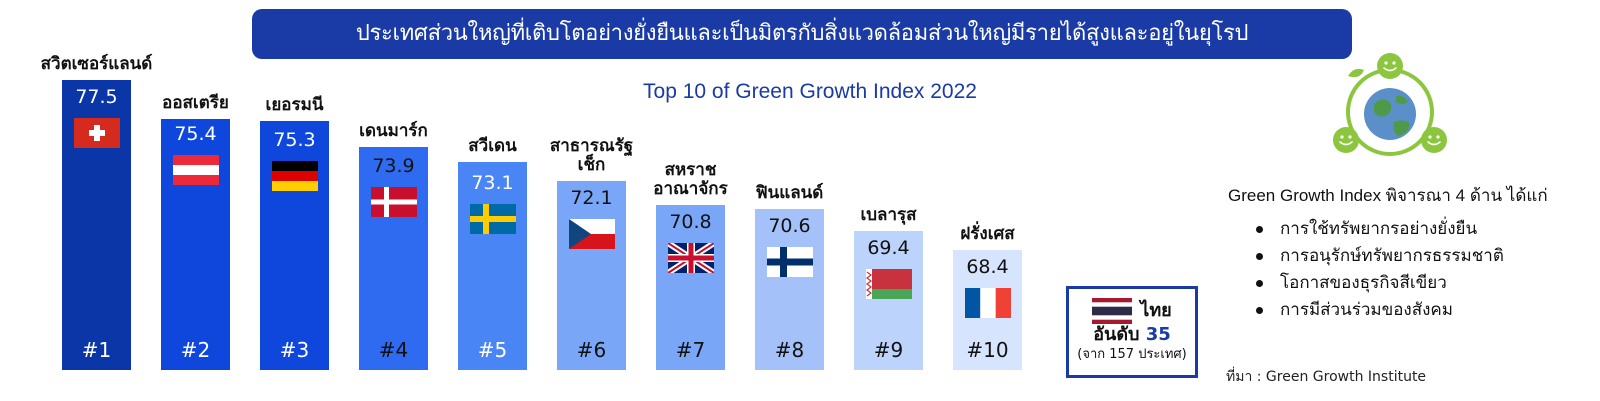 This screenshot has width=1600, height=401. I want to click on bar-rank-label: #5, so click(492, 349).